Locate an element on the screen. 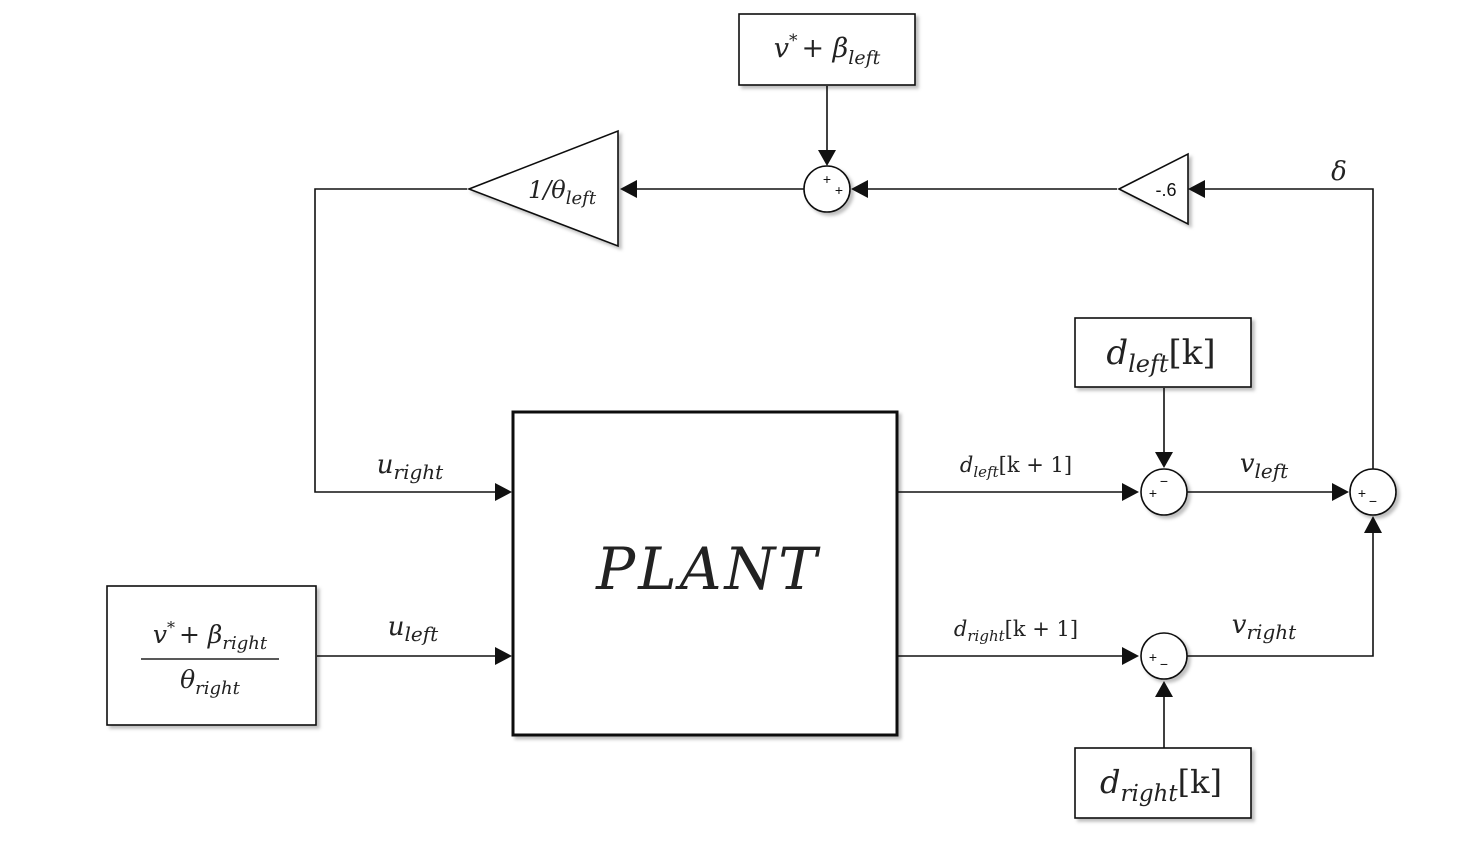  signal-d-left-next-base: d is located at coordinates (966, 465).